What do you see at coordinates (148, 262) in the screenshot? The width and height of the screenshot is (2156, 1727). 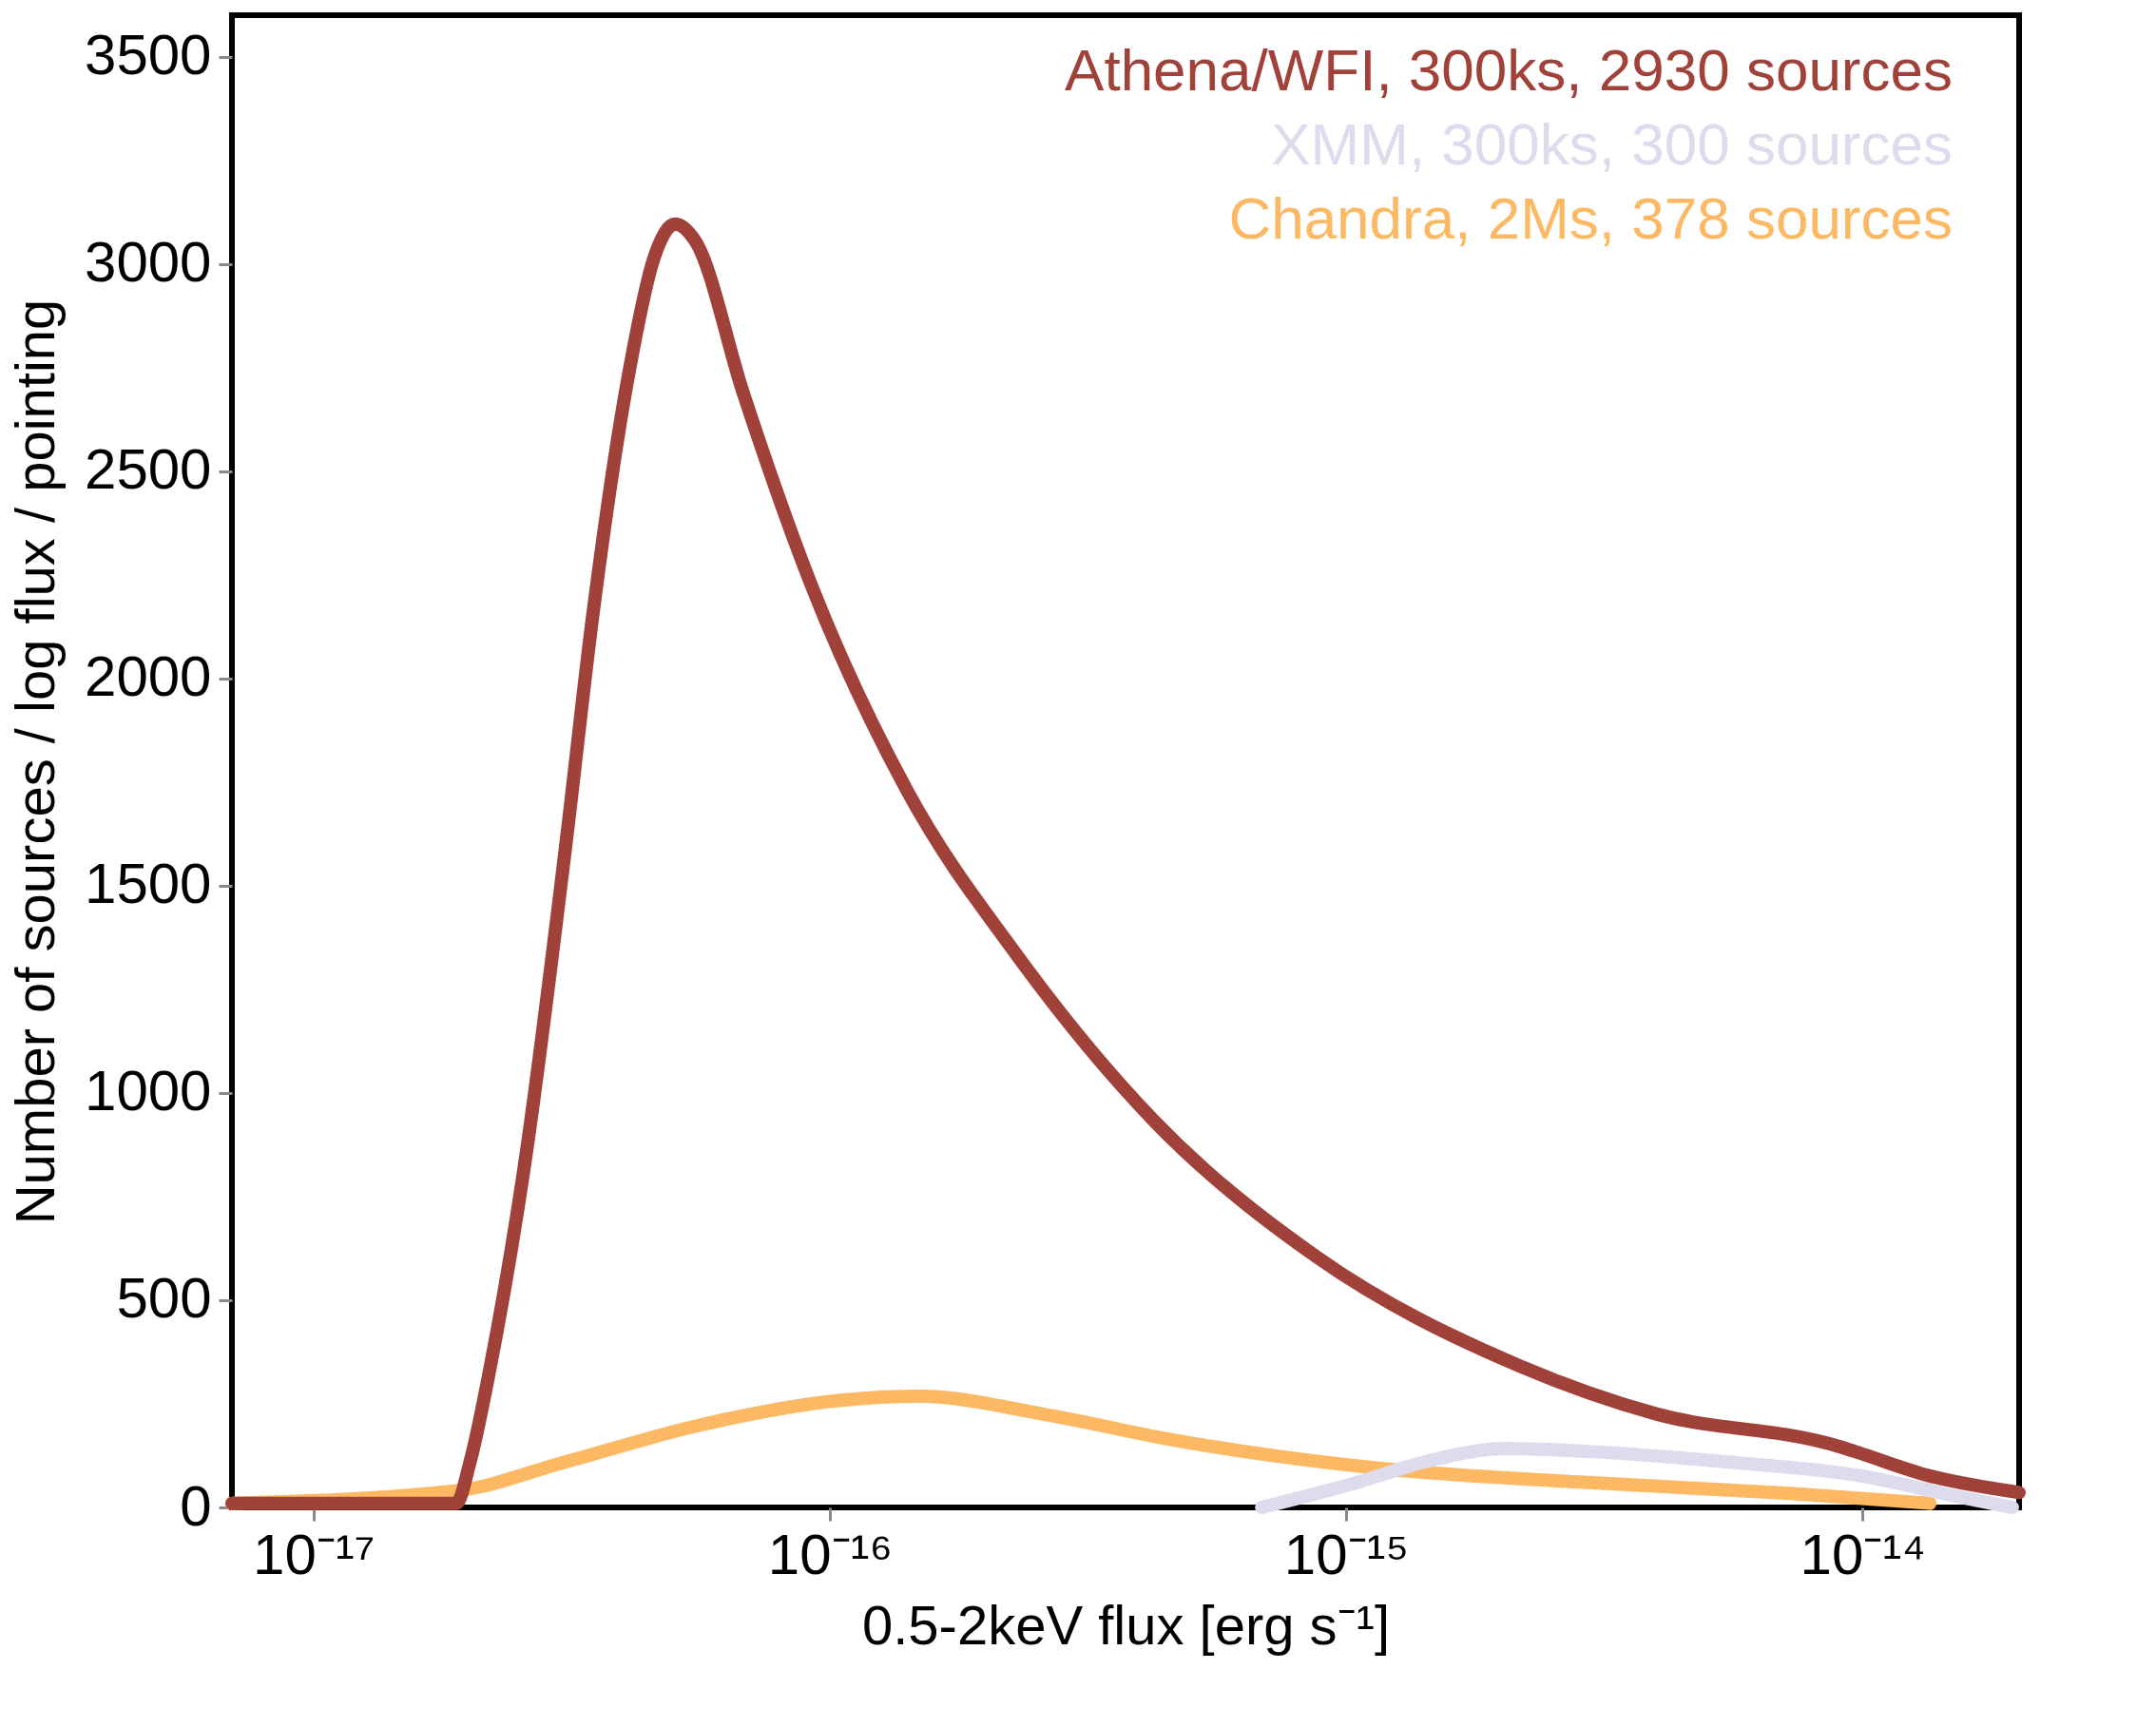 I see `y-tick-label: 3000` at bounding box center [148, 262].